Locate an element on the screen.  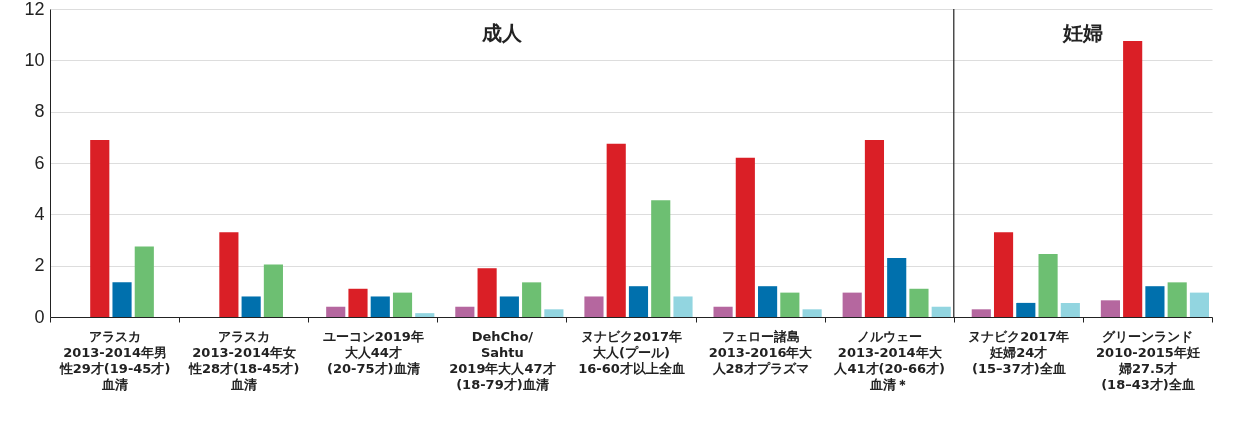
x-tick-label: アラスカ2013-2014年男性29才(19-45才)血清 is located at coordinates (114, 360).